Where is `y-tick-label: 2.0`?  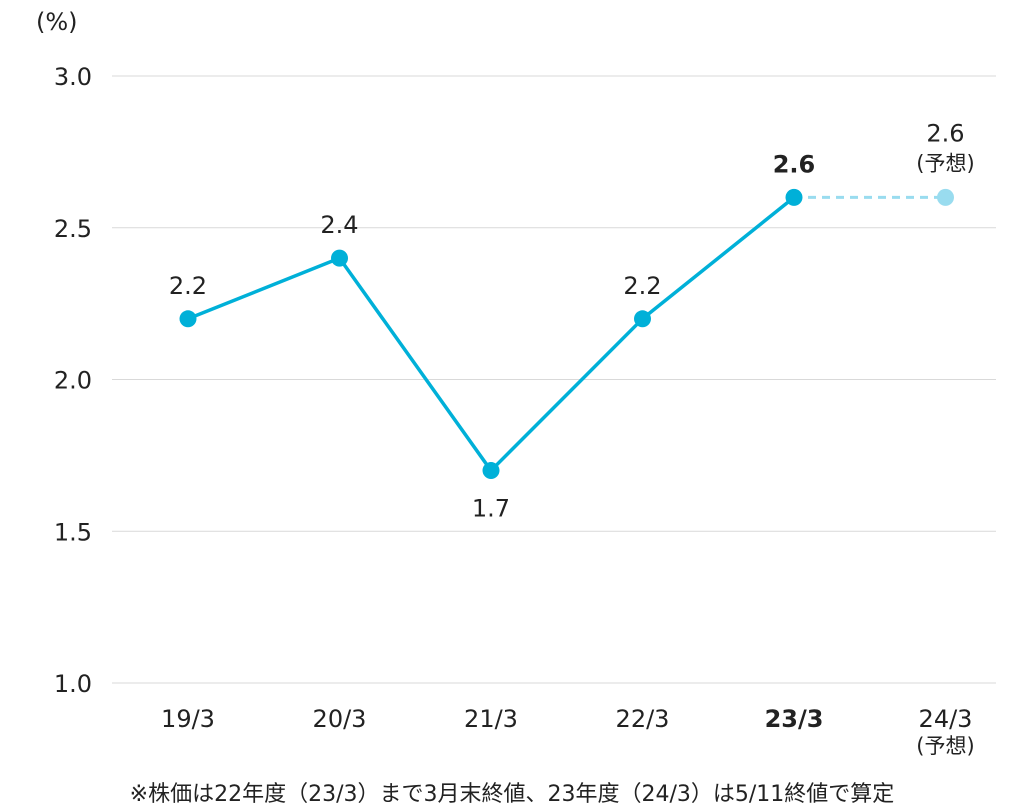 y-tick-label: 2.0 is located at coordinates (73, 381).